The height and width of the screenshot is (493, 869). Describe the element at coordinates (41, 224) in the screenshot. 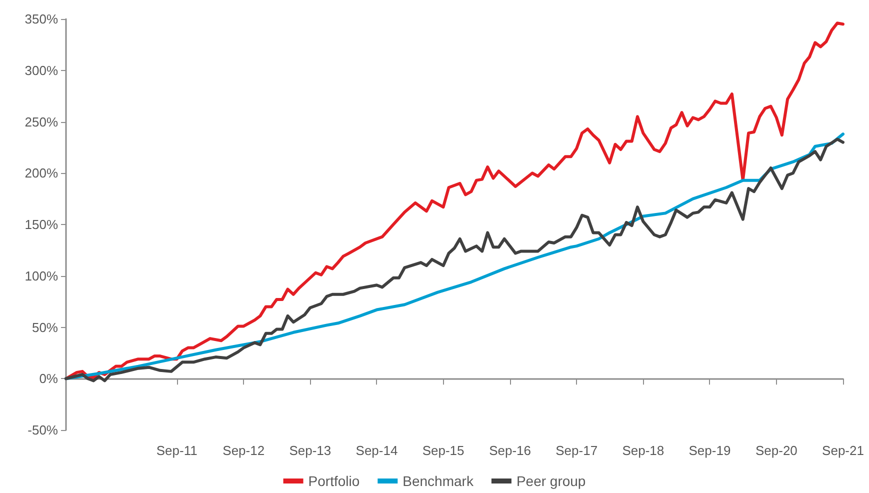

I see `y-tick-label: 150%` at that location.